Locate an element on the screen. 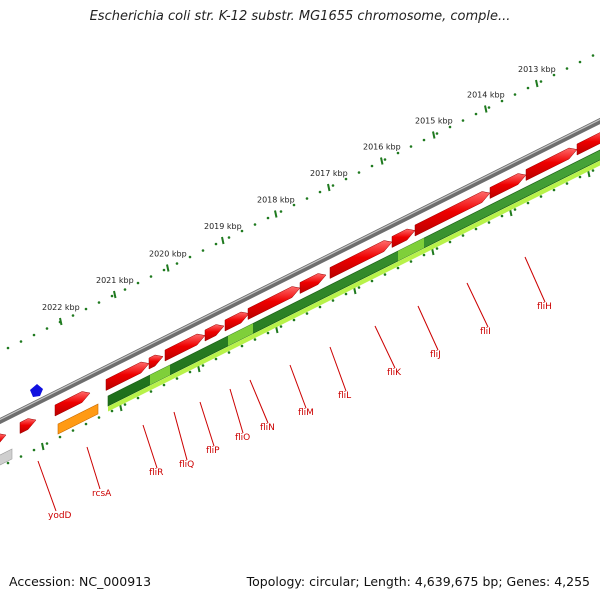 This screenshot has width=600, height=604. tick-label: 2018 kbp is located at coordinates (276, 200).